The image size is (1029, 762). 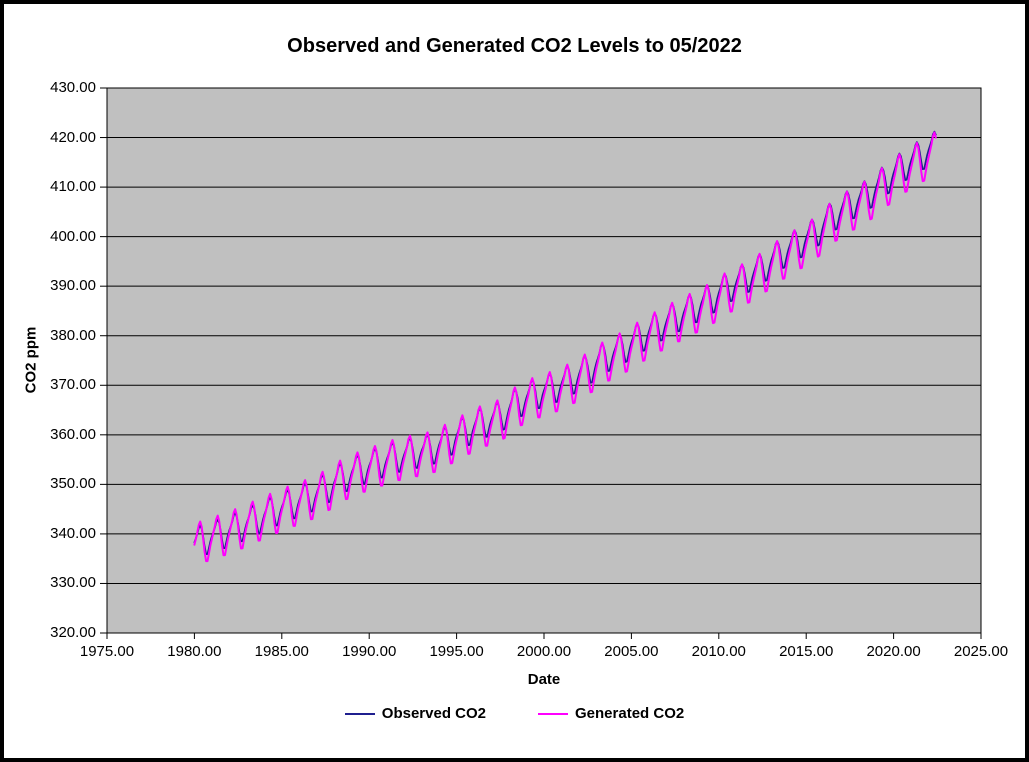 I want to click on x-tick-label: 2005.00, so click(x=631, y=651).